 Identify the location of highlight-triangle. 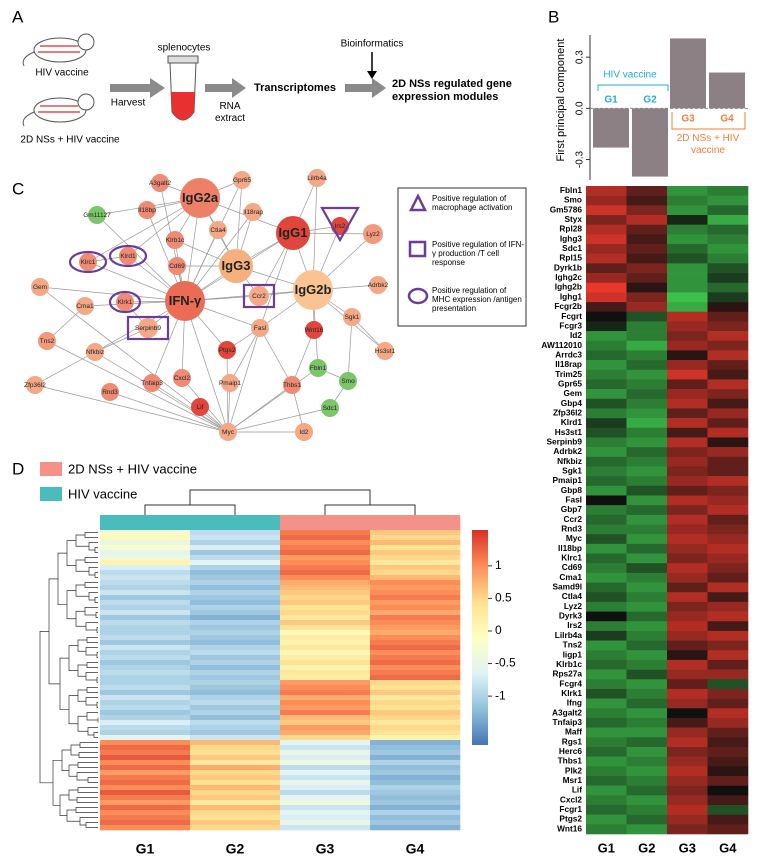
(340, 224).